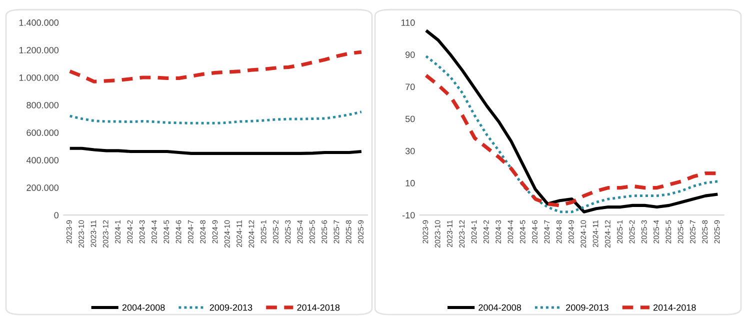 This screenshot has width=750, height=321. What do you see at coordinates (408, 22) in the screenshot?
I see `y-tick-label: 110` at bounding box center [408, 22].